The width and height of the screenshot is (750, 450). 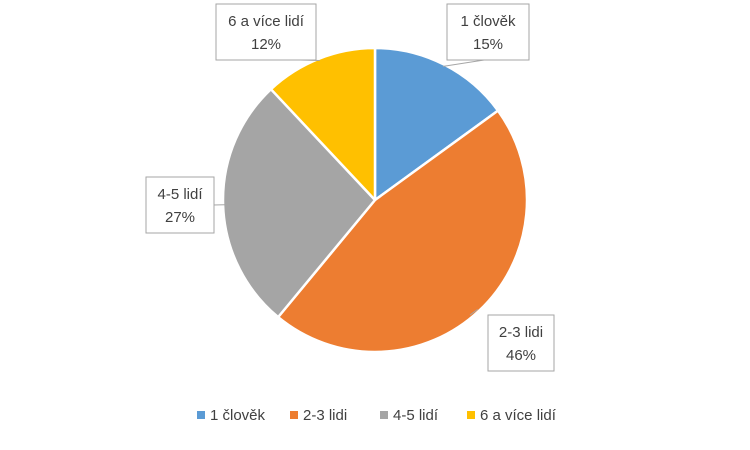 I want to click on data-label-2: 2-3 lidi 46%, so click(x=521, y=343).